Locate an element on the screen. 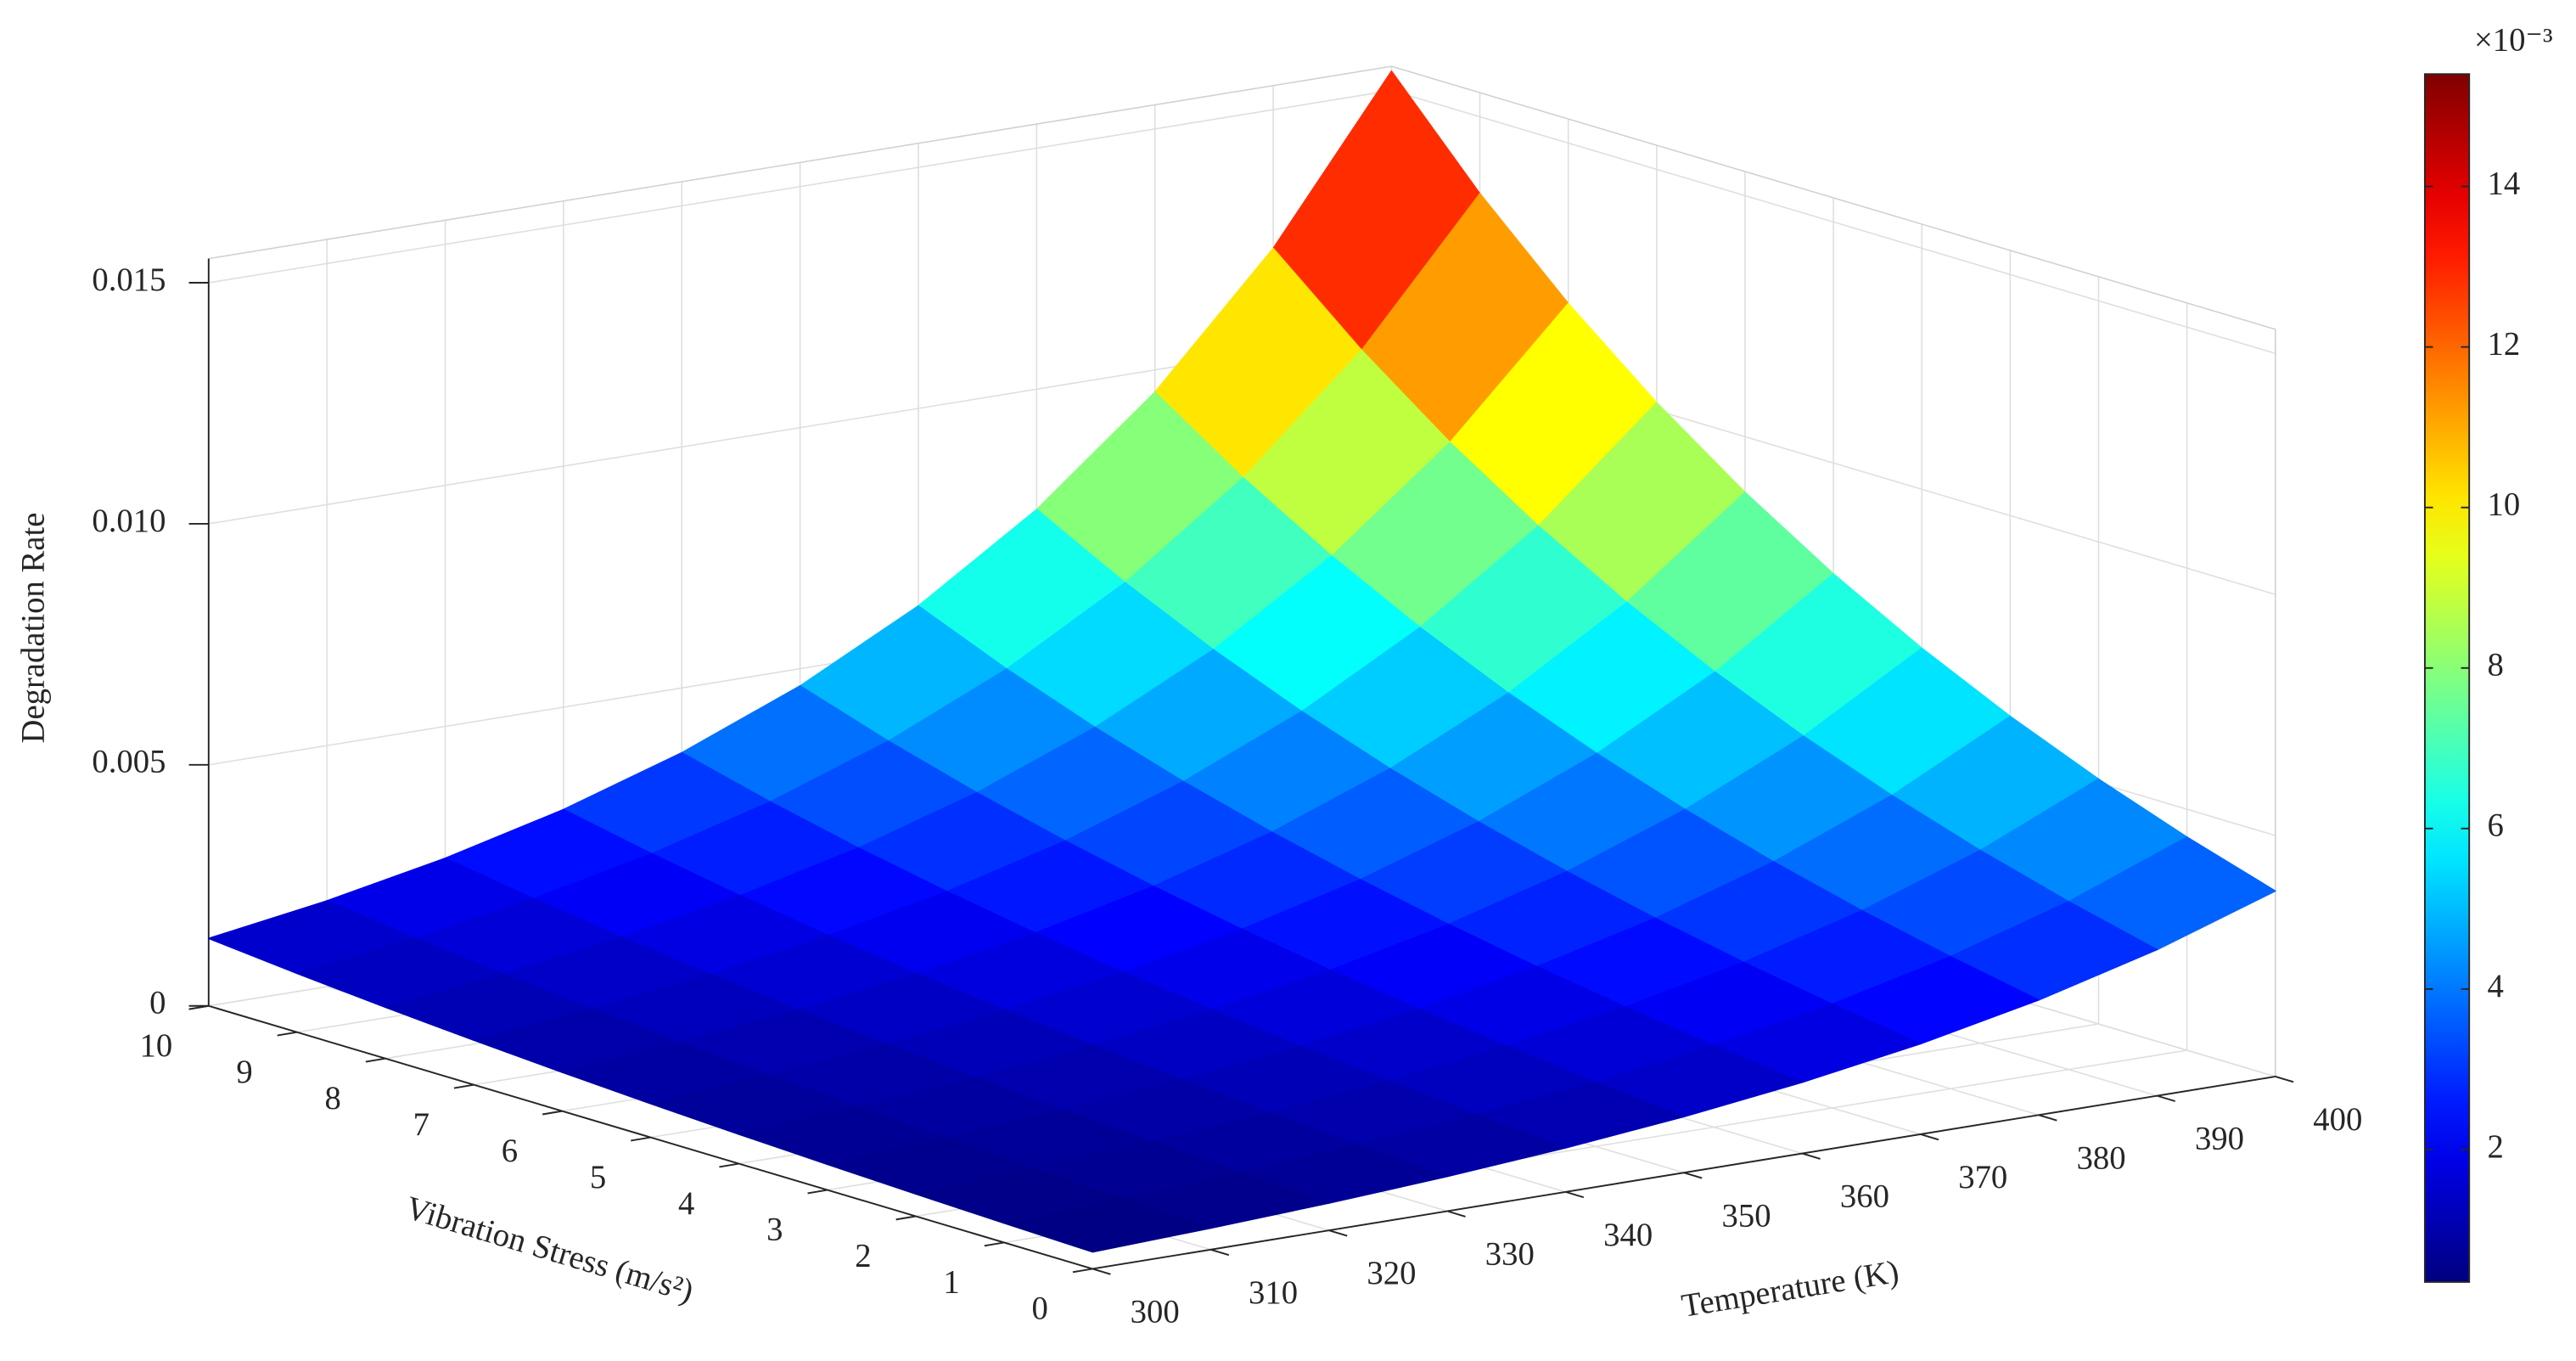 The width and height of the screenshot is (2576, 1361). y-axis-label: Vibration Stress (m/s²) is located at coordinates (549, 1250).